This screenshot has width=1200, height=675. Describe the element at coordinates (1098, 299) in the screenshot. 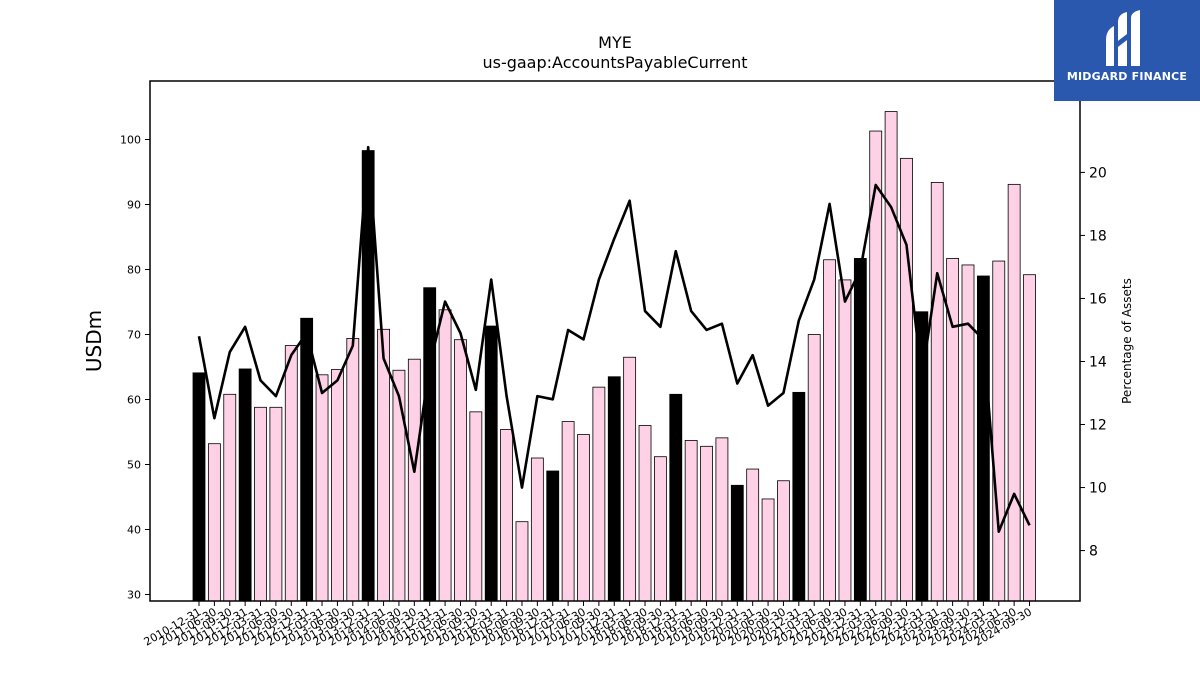

I see `y2-tick-label: 16` at that location.